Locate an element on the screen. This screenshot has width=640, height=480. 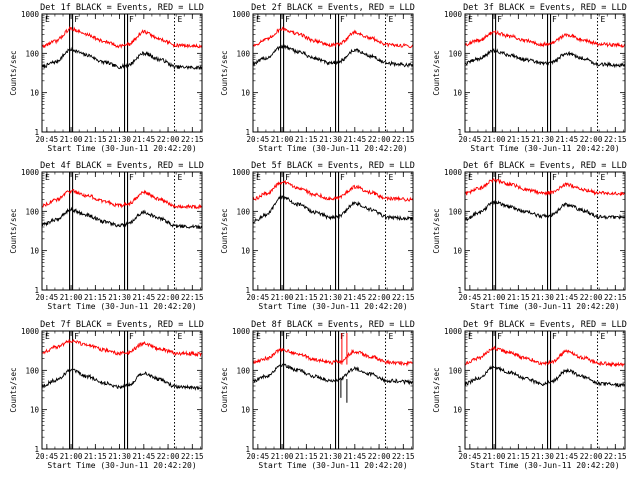
chart-title: Det 4f BLACK = Events, RED = LLD is located at coordinates (122, 166).